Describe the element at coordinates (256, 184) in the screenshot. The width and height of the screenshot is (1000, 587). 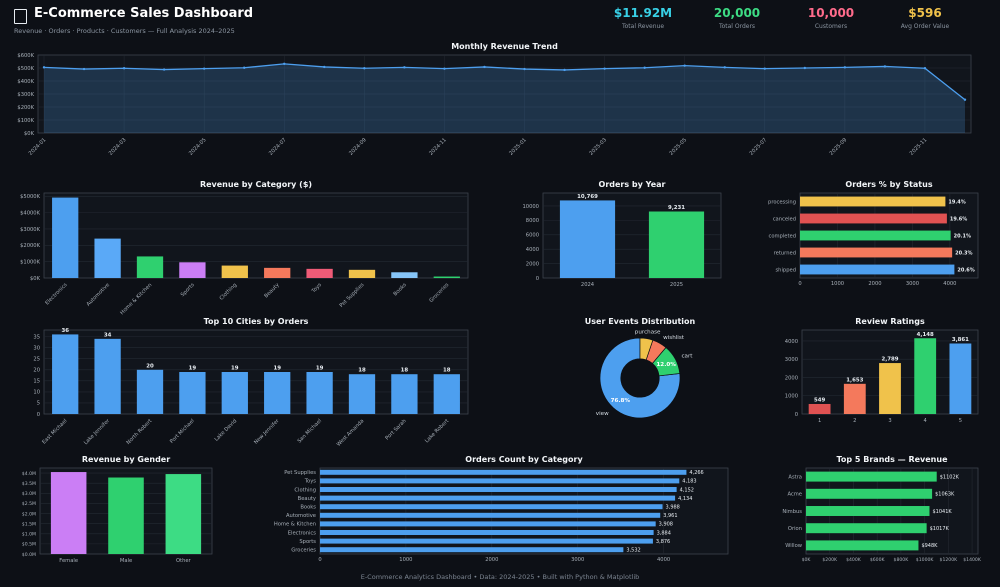
I see `chart-title-revenue-by-category: Revenue by Category ($)` at that location.